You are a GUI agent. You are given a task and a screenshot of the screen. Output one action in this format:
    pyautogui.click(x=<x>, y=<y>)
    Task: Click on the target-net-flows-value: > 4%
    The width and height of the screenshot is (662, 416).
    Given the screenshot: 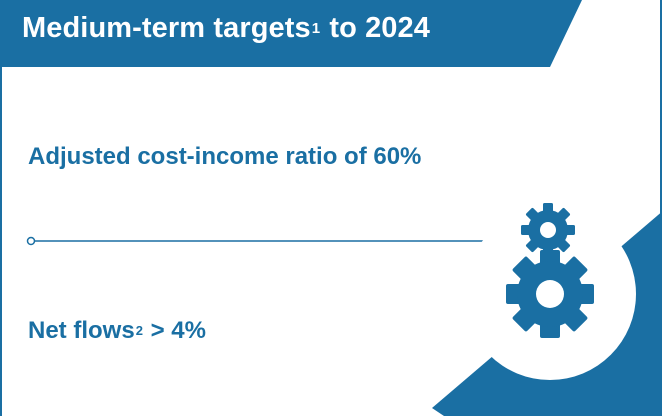 What is the action you would take?
    pyautogui.click(x=174, y=330)
    